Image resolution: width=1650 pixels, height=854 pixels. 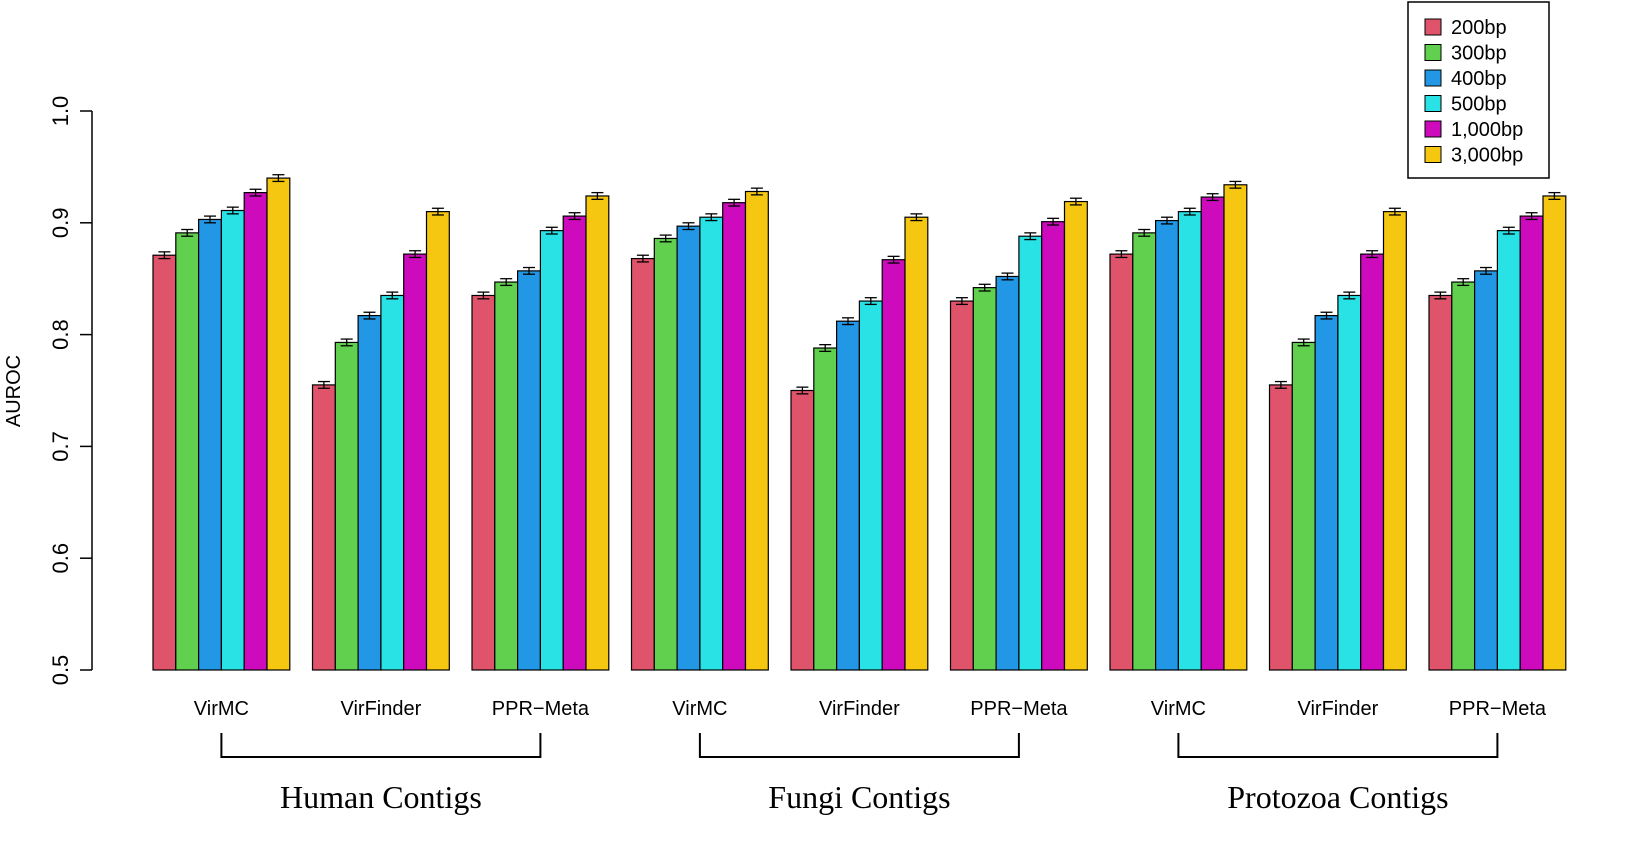 I want to click on legend-entry: 3,000bp, so click(x=1487, y=156).